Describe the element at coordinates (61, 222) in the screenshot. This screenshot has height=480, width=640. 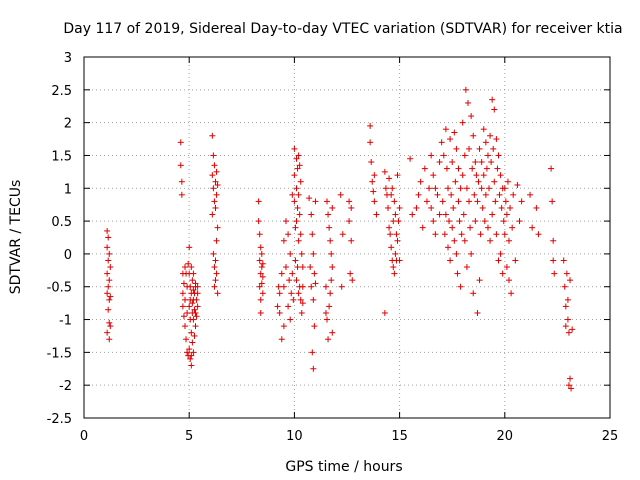
I see `y-tick-label: 0.5` at that location.